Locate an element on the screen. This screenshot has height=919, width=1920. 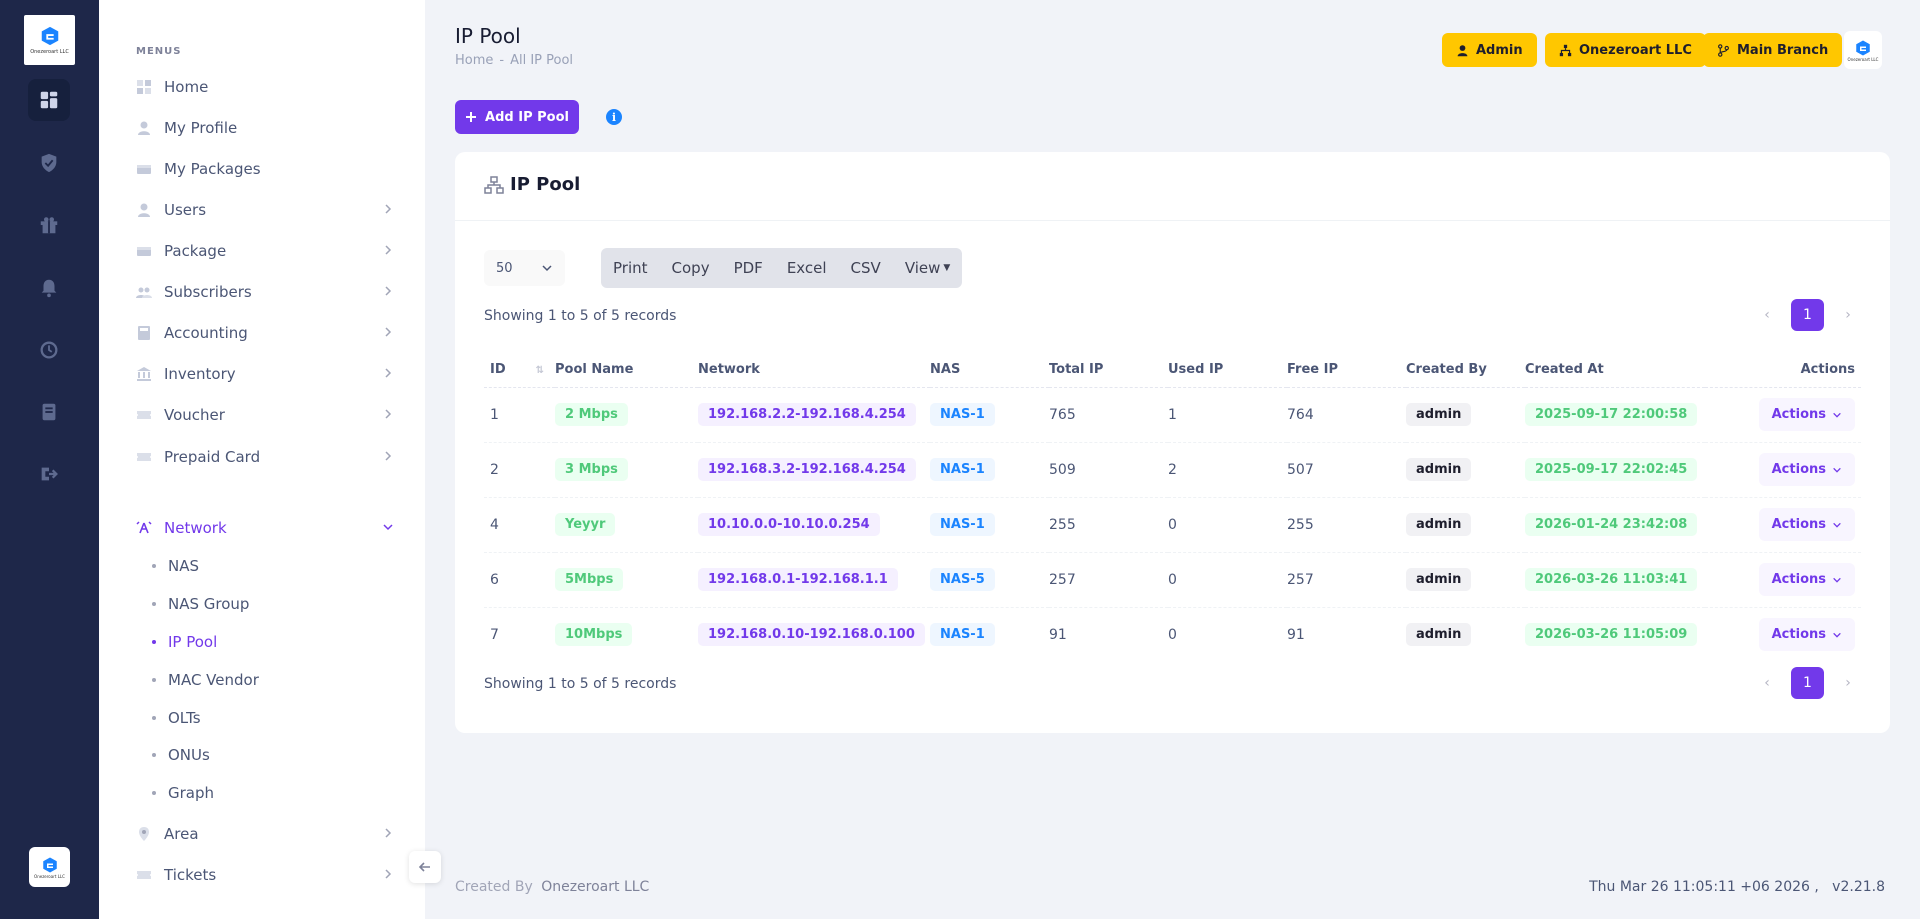
sidebar-item-my-profile: My Profile is located at coordinates (265, 128).